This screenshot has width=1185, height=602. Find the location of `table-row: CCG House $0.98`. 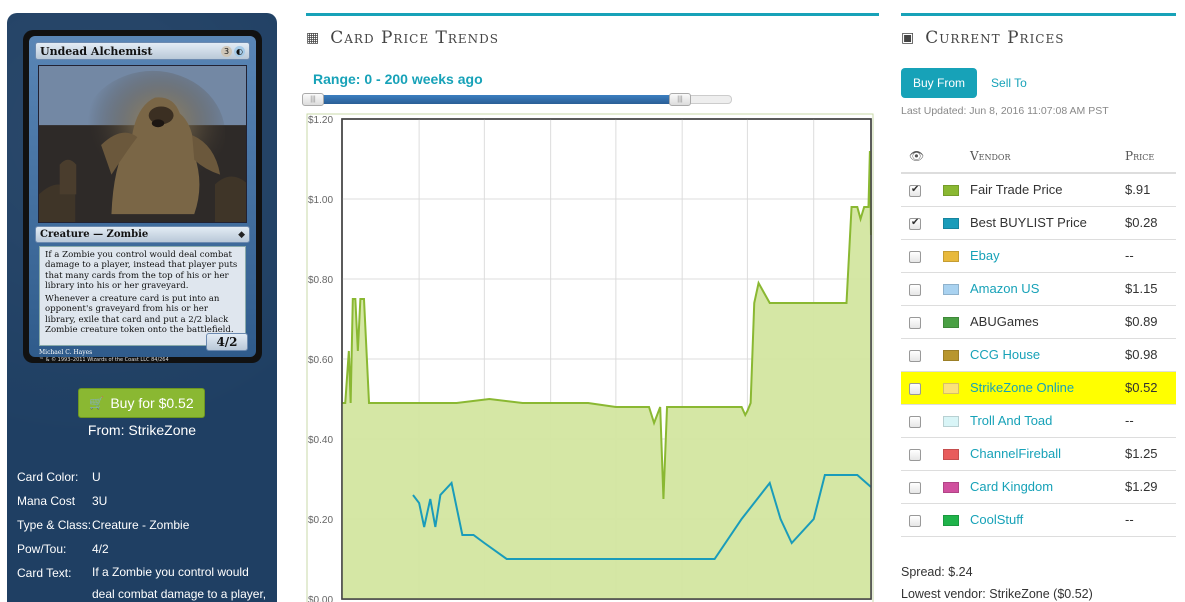

table-row: CCG House $0.98 is located at coordinates (1038, 355).